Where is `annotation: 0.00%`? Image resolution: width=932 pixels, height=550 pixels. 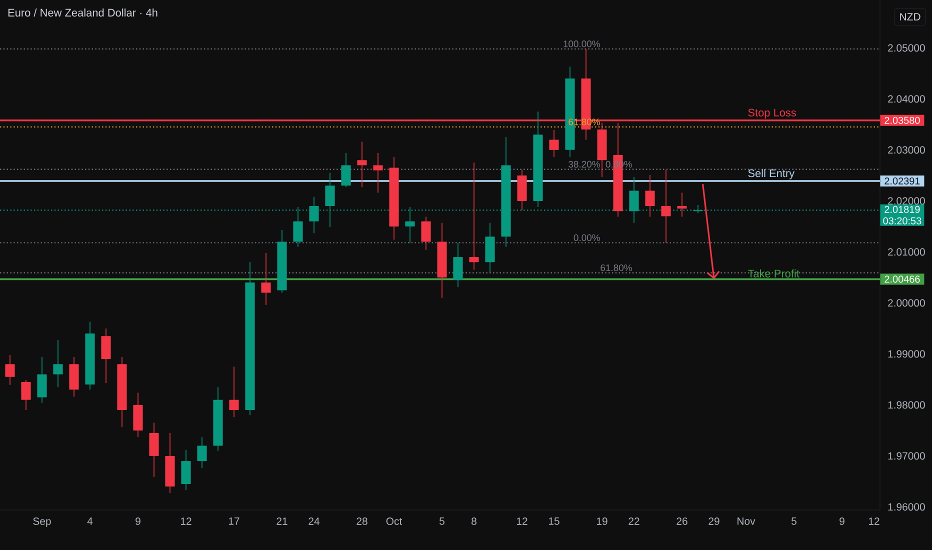
annotation: 0.00% is located at coordinates (587, 238).